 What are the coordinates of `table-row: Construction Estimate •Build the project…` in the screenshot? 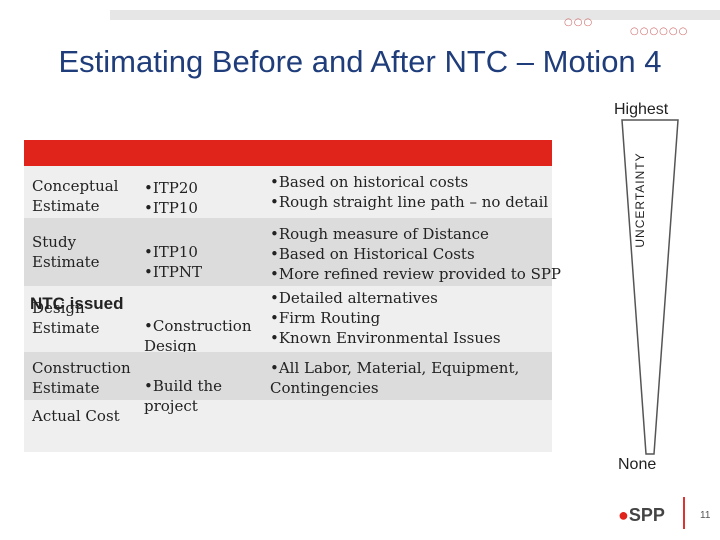 It's located at (288, 383).